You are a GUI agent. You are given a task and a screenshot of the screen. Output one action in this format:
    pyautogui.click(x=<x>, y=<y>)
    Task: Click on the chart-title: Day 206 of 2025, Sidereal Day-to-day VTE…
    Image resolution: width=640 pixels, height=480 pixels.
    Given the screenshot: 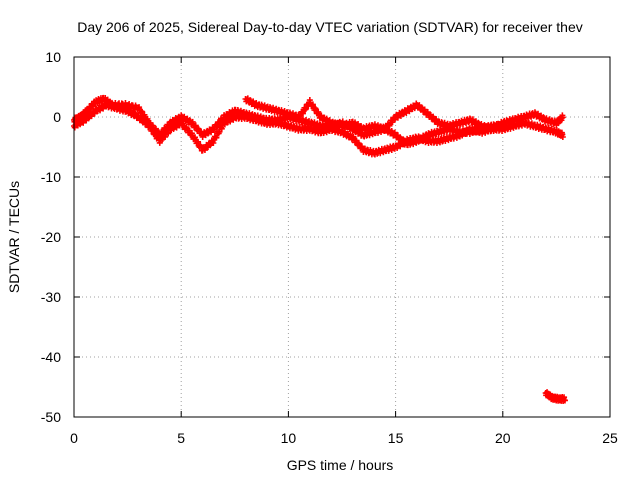 What is the action you would take?
    pyautogui.click(x=330, y=27)
    